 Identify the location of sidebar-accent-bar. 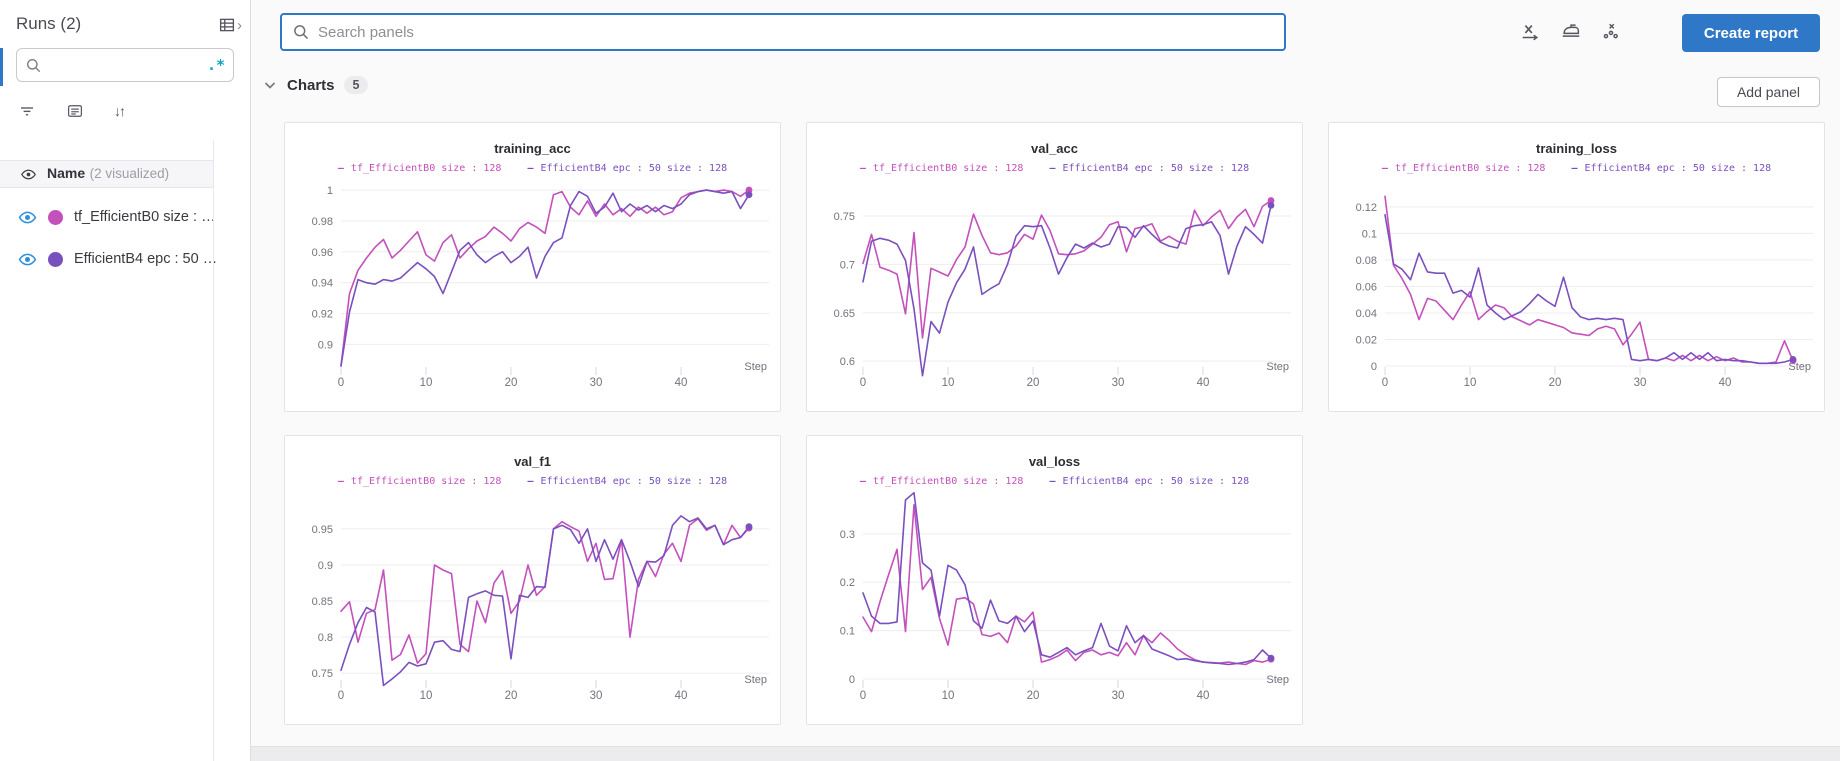
(1, 67).